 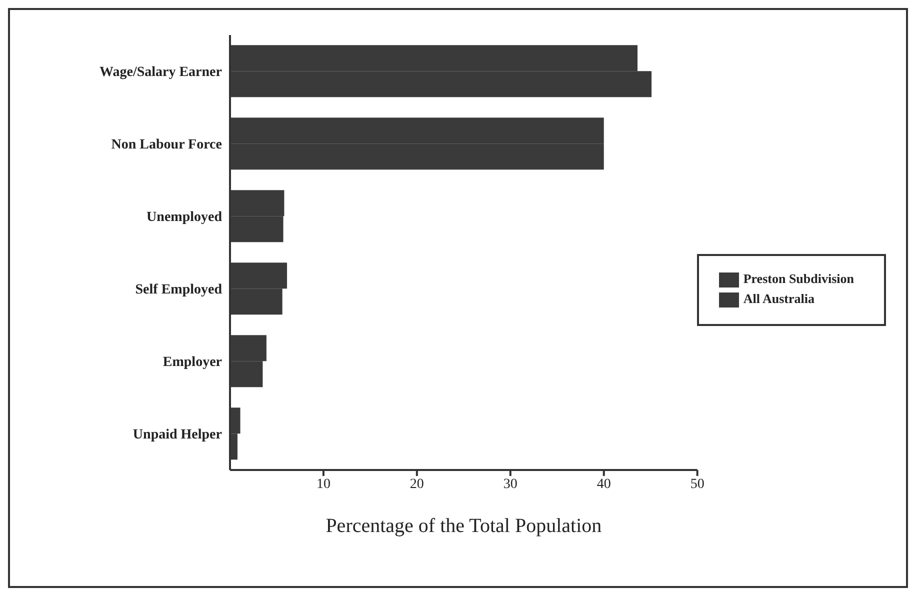 What do you see at coordinates (417, 484) in the screenshot?
I see `x-tick-label: 20` at bounding box center [417, 484].